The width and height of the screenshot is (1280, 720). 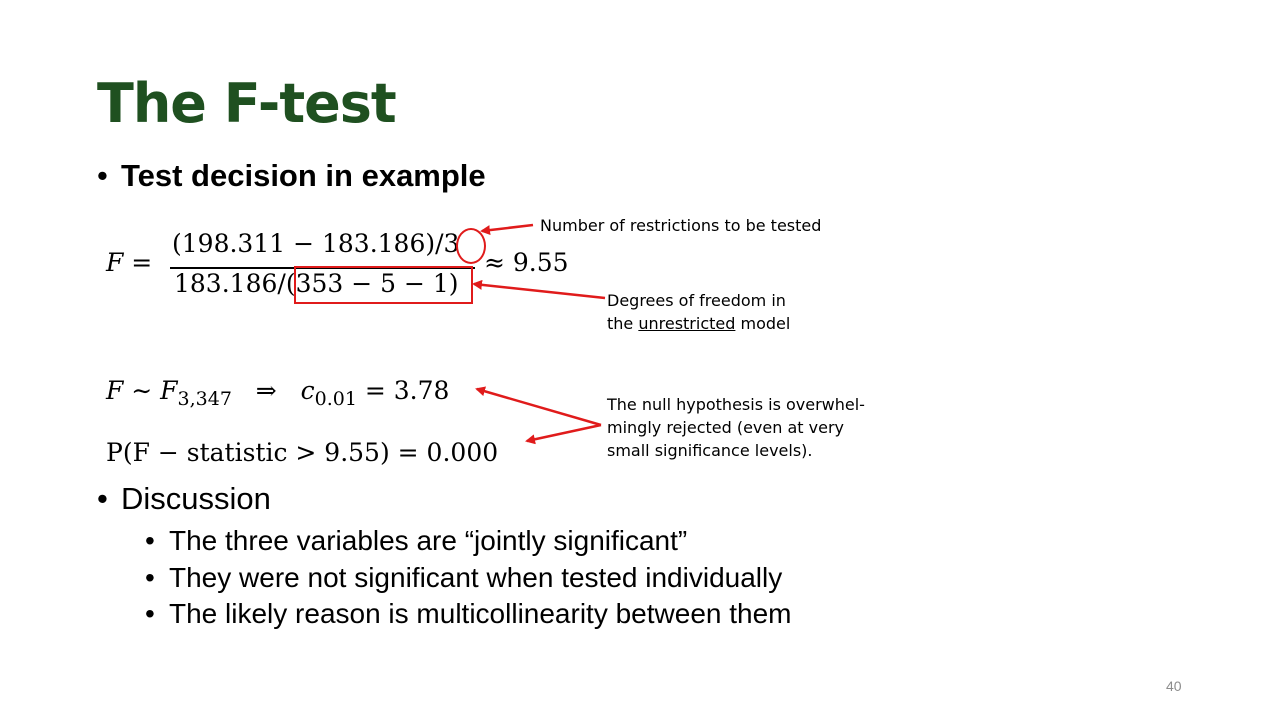 What do you see at coordinates (1174, 686) in the screenshot?
I see `page-number: 40` at bounding box center [1174, 686].